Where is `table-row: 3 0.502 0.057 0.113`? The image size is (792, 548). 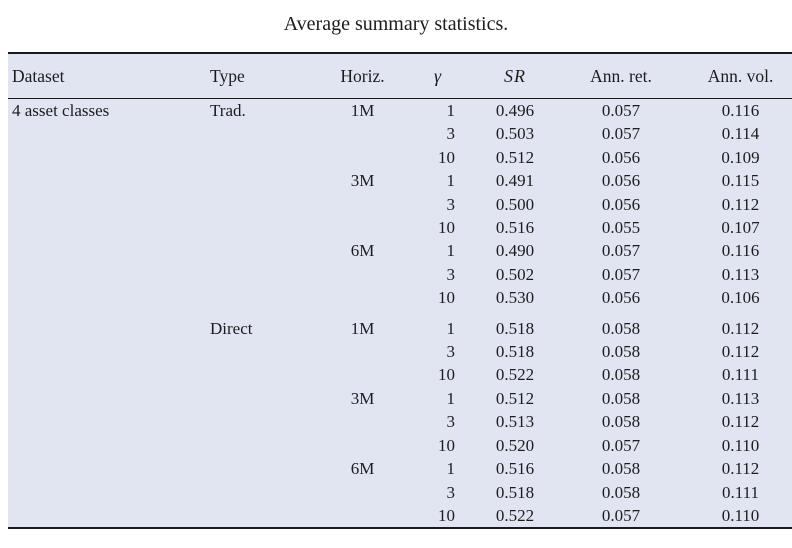
table-row: 3 0.502 0.057 0.113 is located at coordinates (400, 274).